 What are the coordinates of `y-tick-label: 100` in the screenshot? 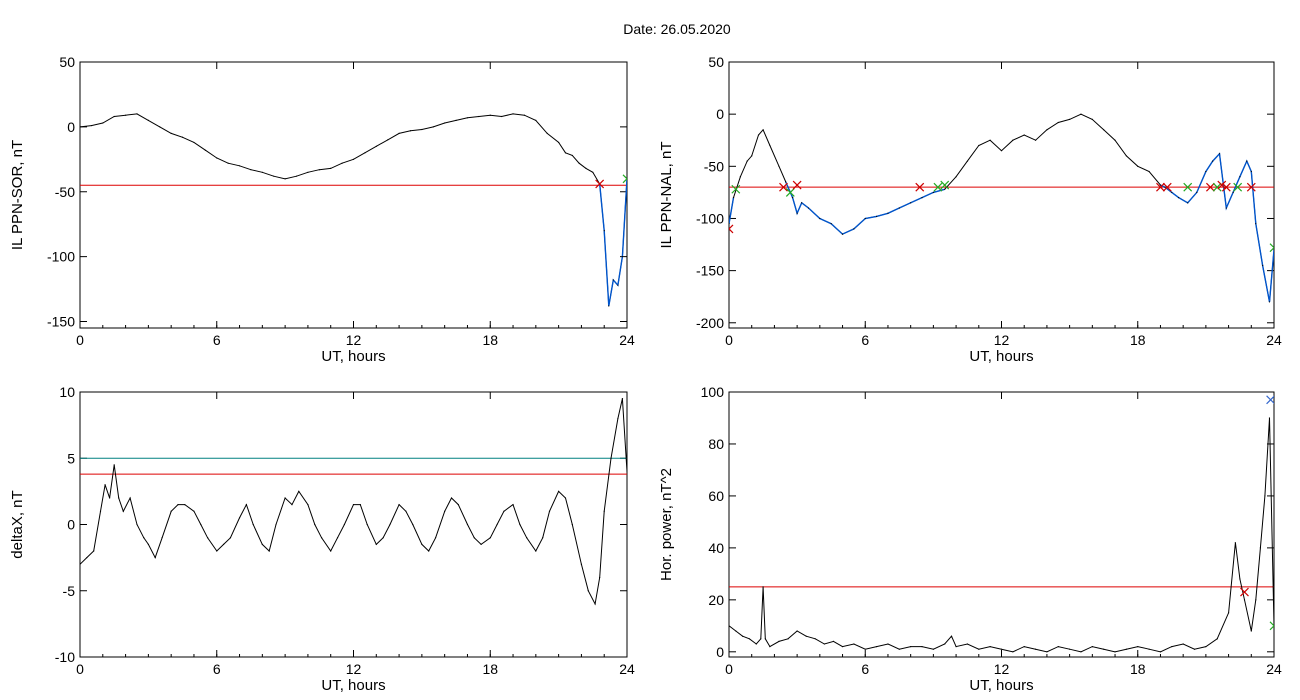 It's located at (713, 392).